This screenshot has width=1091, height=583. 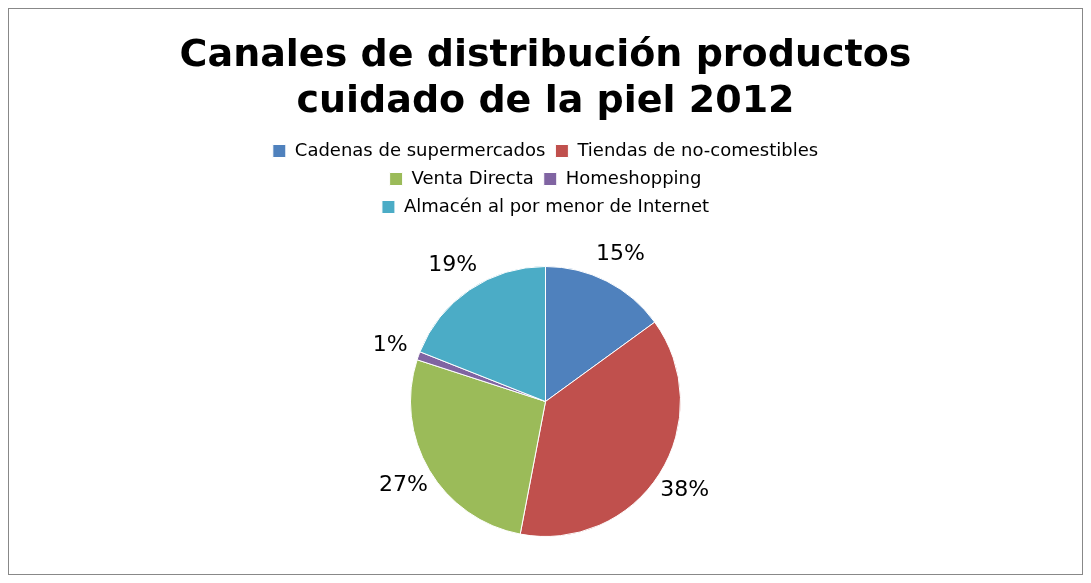 What do you see at coordinates (545, 76) in the screenshot?
I see `chart-title: Canales de distribución productos cuidado de la piel 2012` at bounding box center [545, 76].